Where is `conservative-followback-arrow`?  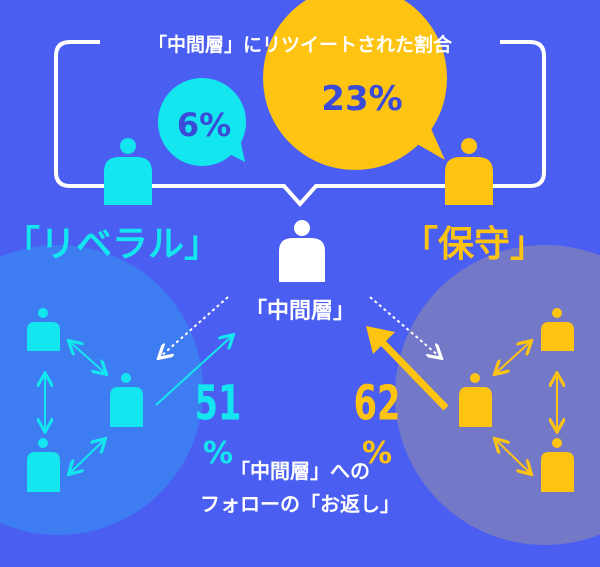
conservative-followback-arrow is located at coordinates (407, 368).